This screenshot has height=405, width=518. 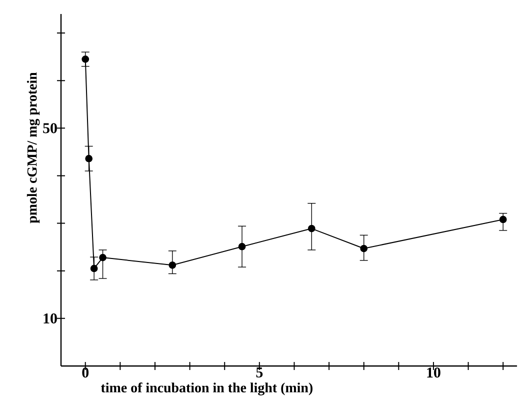 What do you see at coordinates (259, 373) in the screenshot?
I see `x-tick-label: 5` at bounding box center [259, 373].